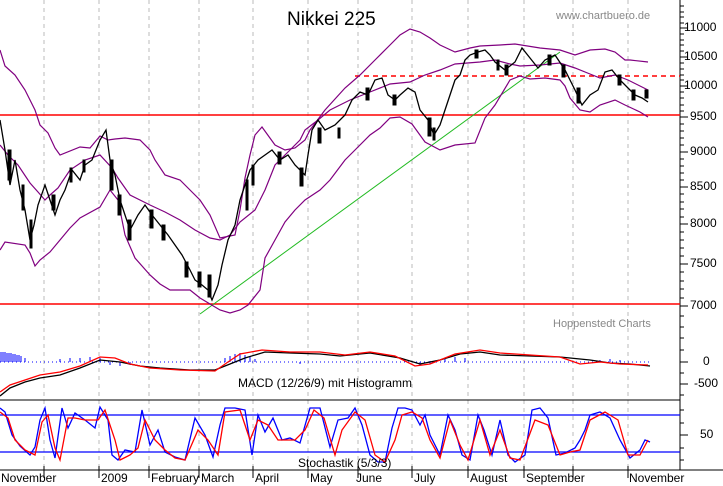  I want to click on month-label: August, so click(489, 478).